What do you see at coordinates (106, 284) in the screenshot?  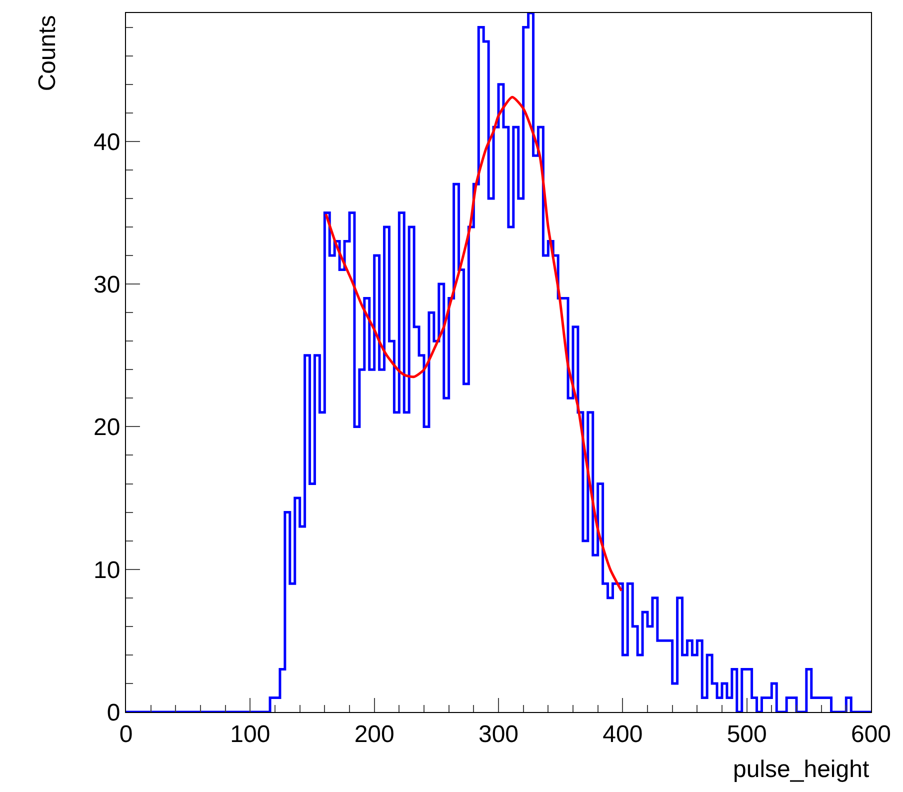 I see `y-tick-label: 30` at bounding box center [106, 284].